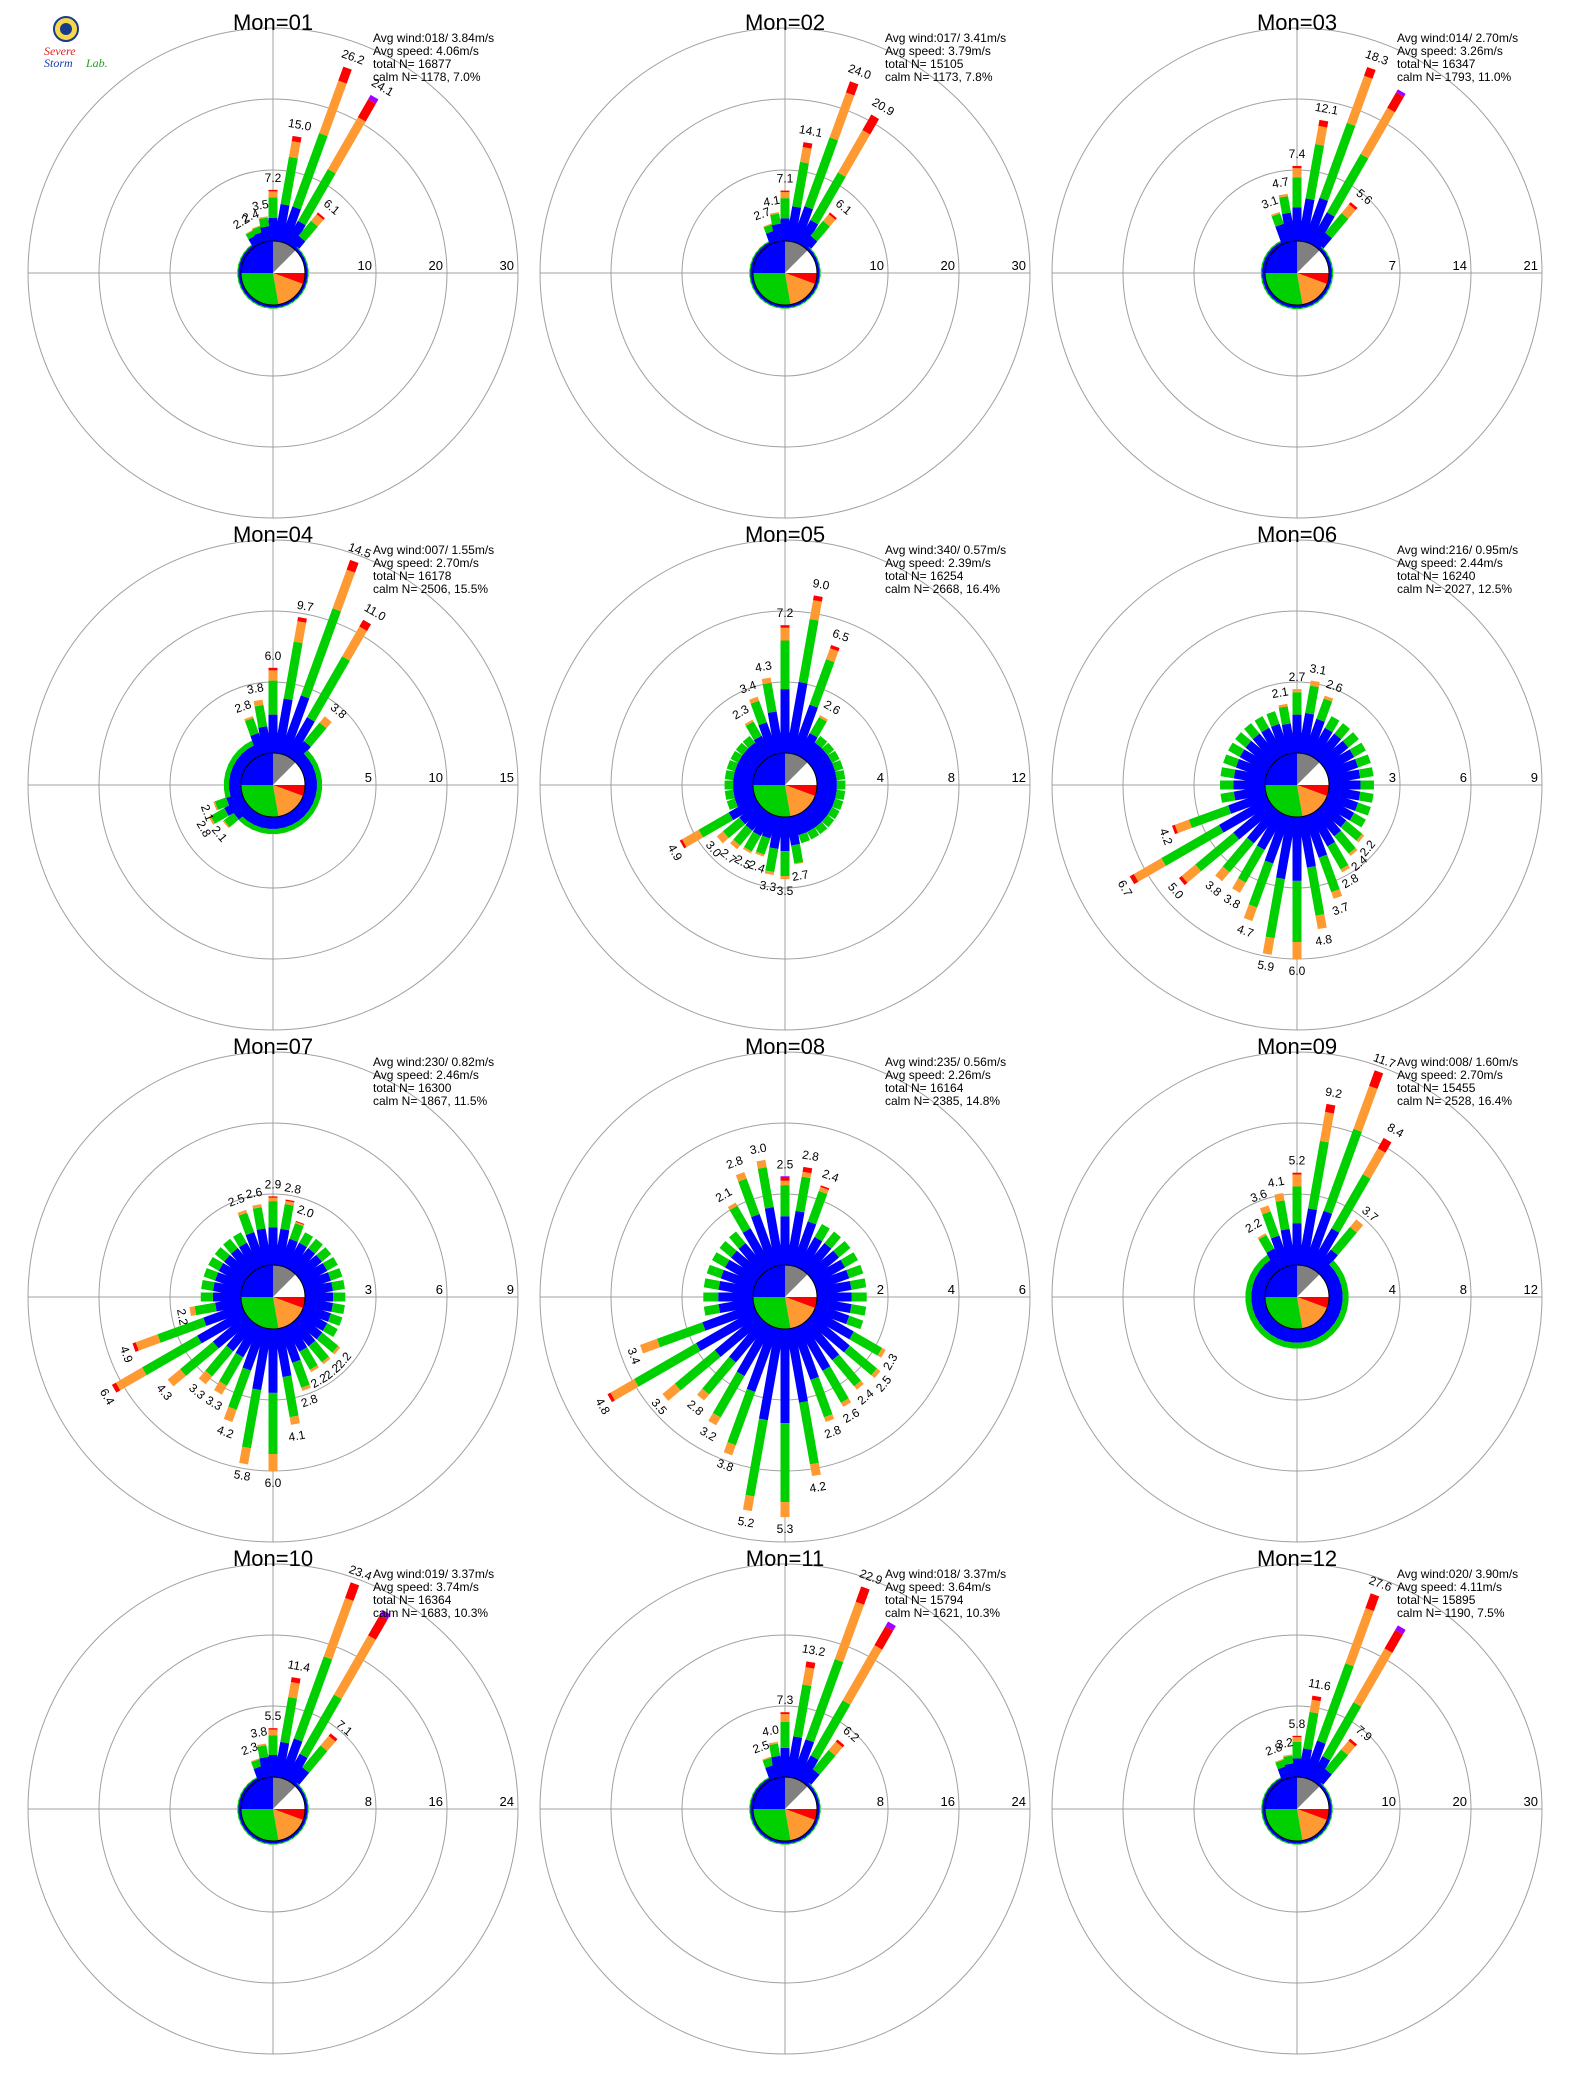  I want to click on calm-pie, so click(273, 1297).